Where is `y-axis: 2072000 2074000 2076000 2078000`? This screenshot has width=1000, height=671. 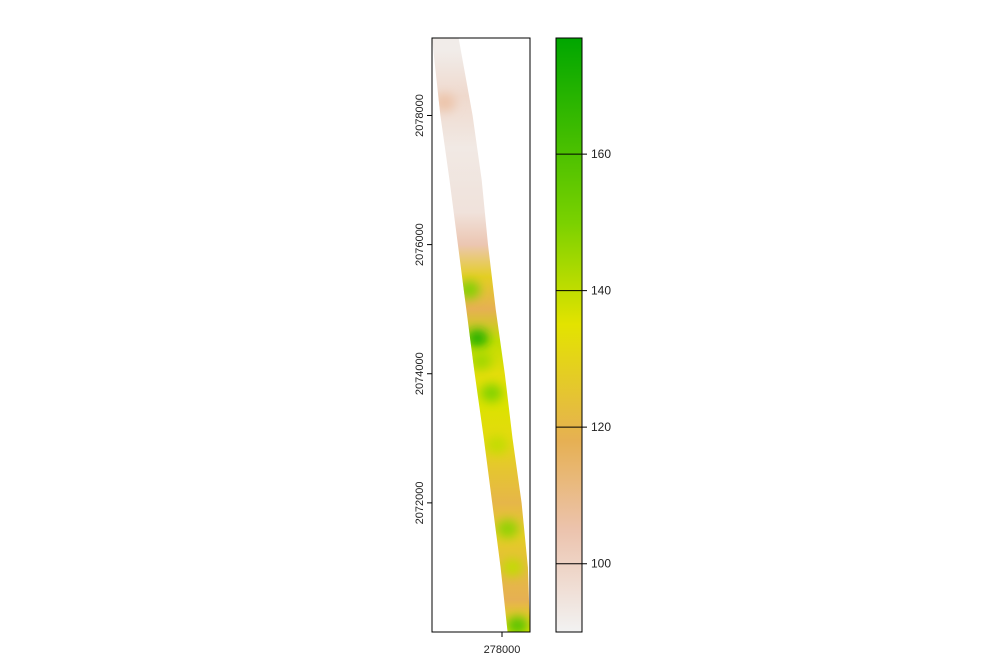 y-axis: 2072000 2074000 2076000 2078000 is located at coordinates (423, 309).